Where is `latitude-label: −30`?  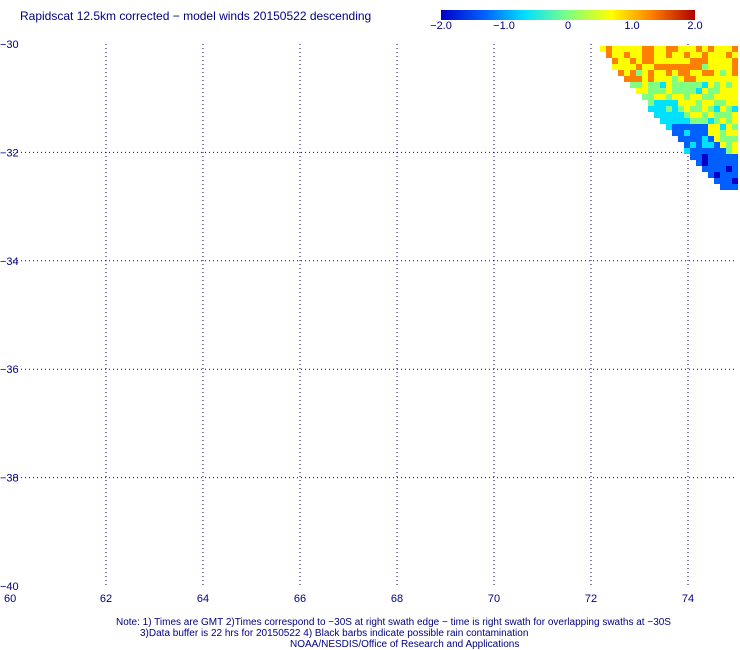
latitude-label: −30 is located at coordinates (9, 45).